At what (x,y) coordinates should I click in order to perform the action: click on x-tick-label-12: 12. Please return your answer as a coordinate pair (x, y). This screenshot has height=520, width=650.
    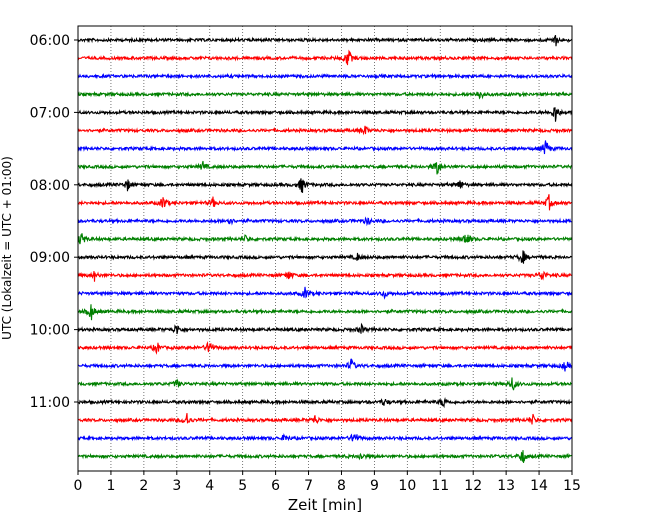
    Looking at the image, I should click on (473, 486).